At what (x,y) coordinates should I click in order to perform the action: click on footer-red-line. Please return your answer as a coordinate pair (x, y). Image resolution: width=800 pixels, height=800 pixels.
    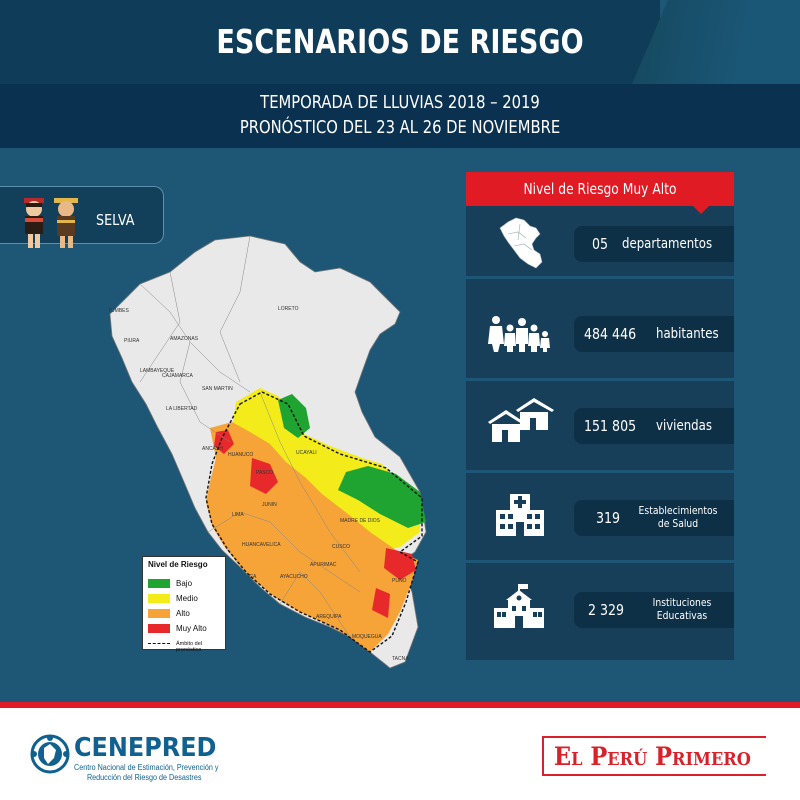
    Looking at the image, I should click on (400, 705).